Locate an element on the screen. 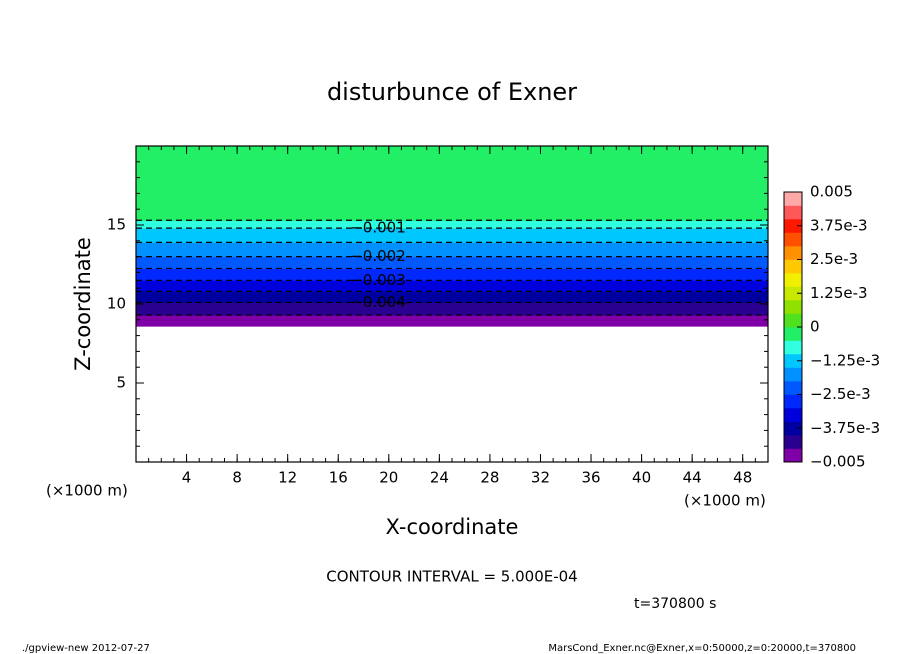 The height and width of the screenshot is (654, 904). y-tick-label: 5 is located at coordinates (121, 383).